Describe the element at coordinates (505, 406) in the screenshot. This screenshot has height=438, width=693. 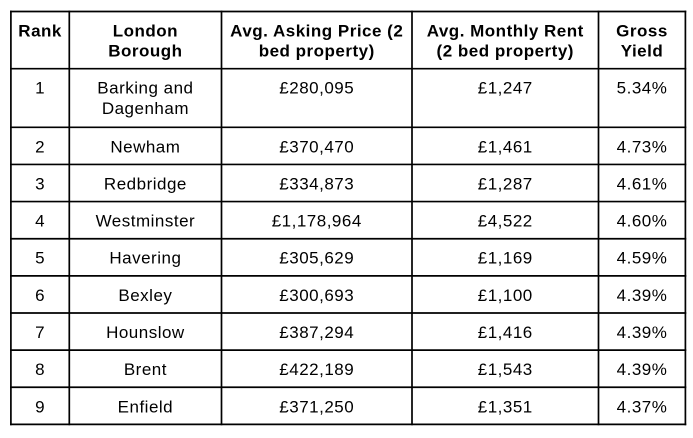
I see `svg-text: £1,351` at that location.